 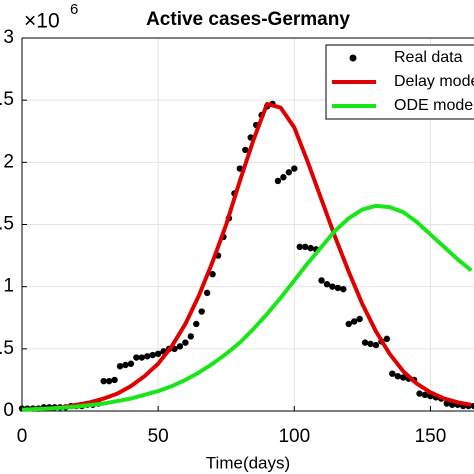 I want to click on legend: Real data Delay model ODE model, so click(x=399, y=82).